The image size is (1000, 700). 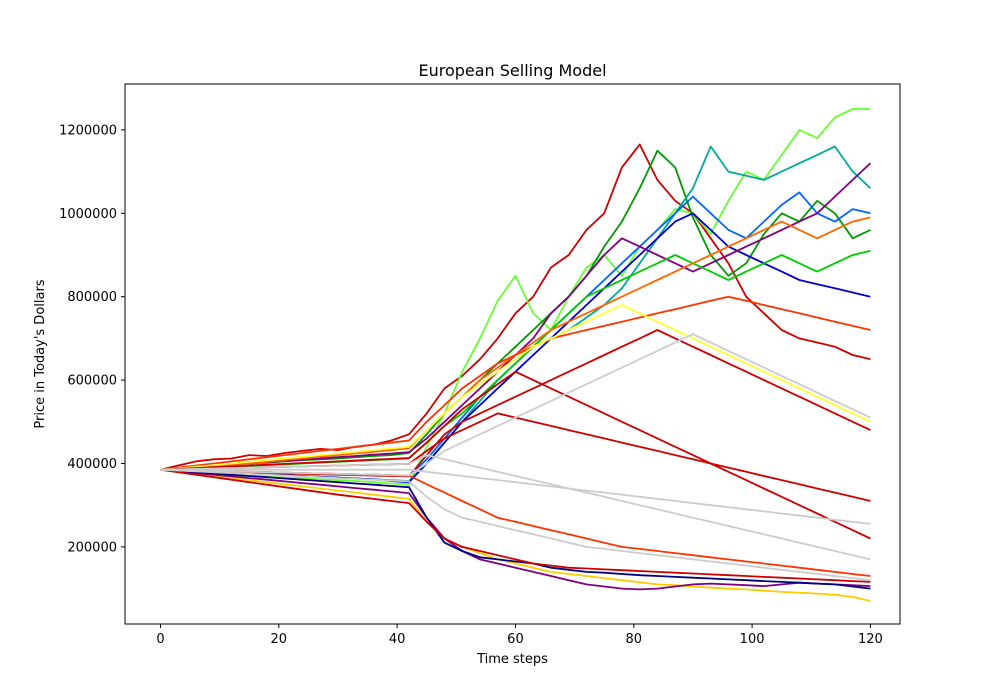 What do you see at coordinates (160, 639) in the screenshot?
I see `x-tick-label: 0` at bounding box center [160, 639].